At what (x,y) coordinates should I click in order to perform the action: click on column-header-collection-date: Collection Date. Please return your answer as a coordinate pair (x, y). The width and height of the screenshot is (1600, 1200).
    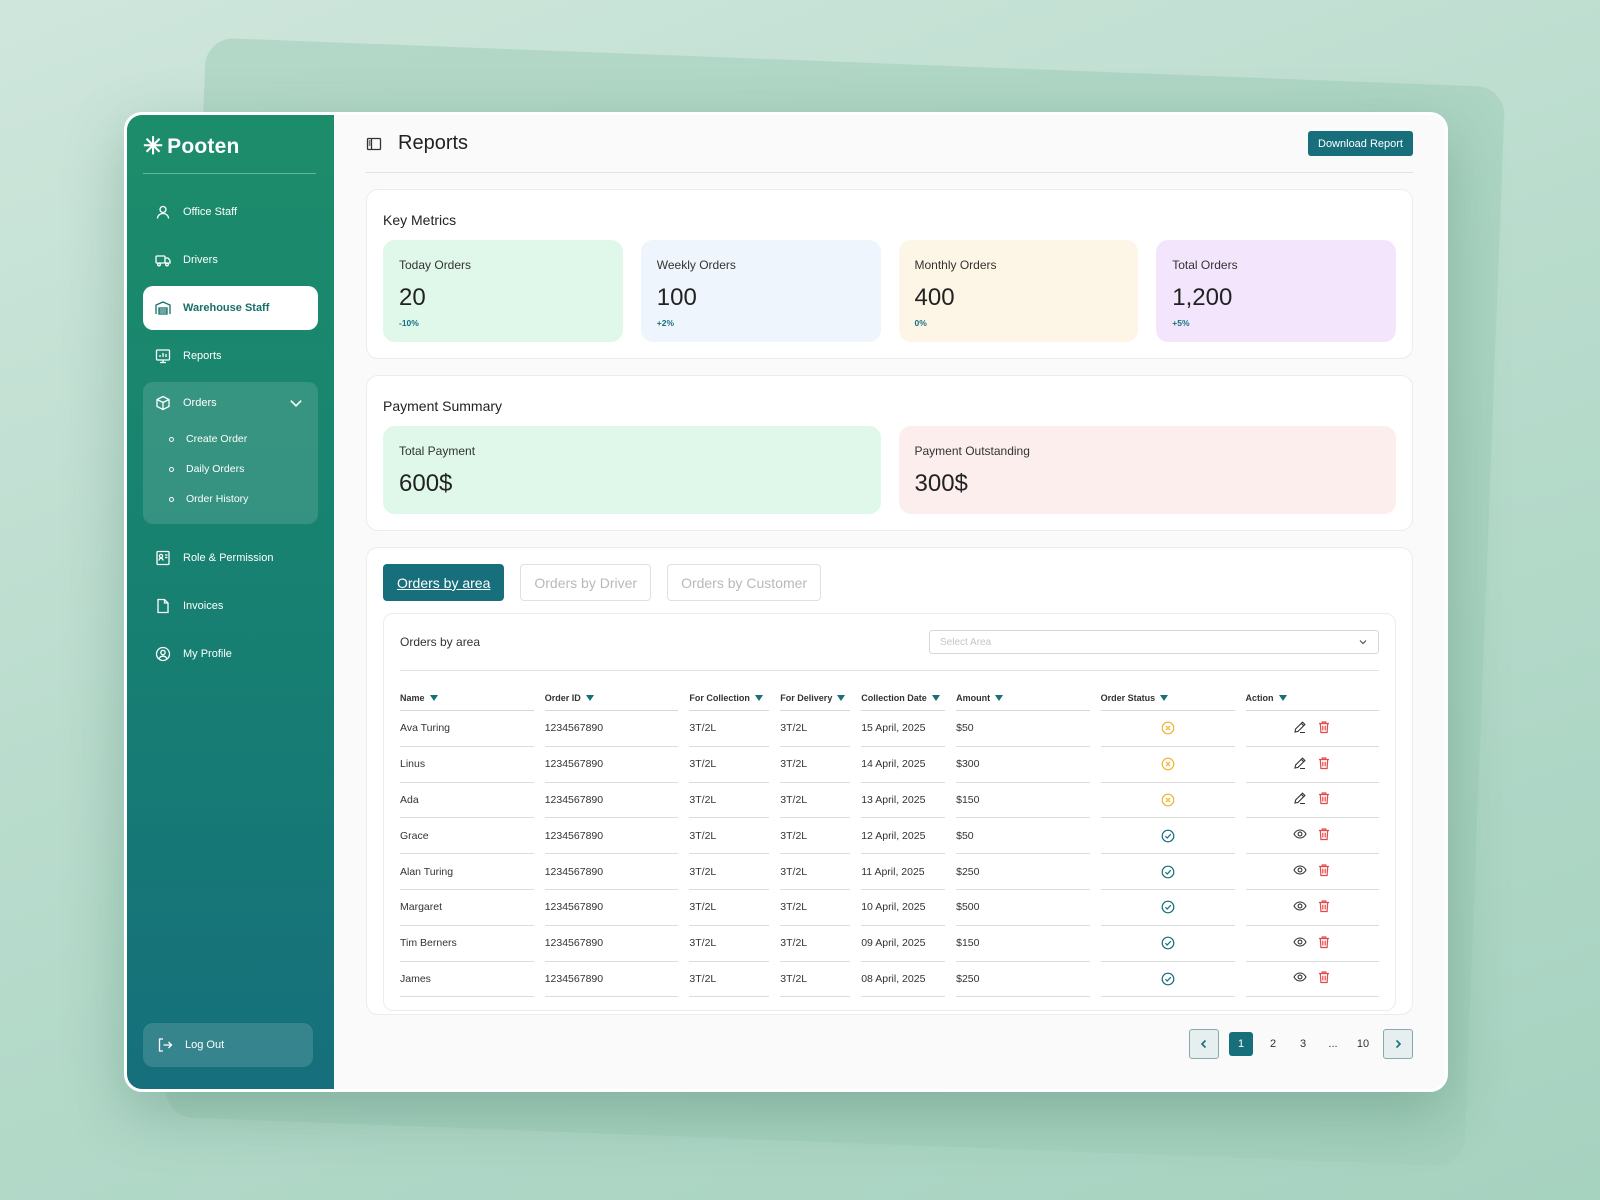
    Looking at the image, I should click on (903, 698).